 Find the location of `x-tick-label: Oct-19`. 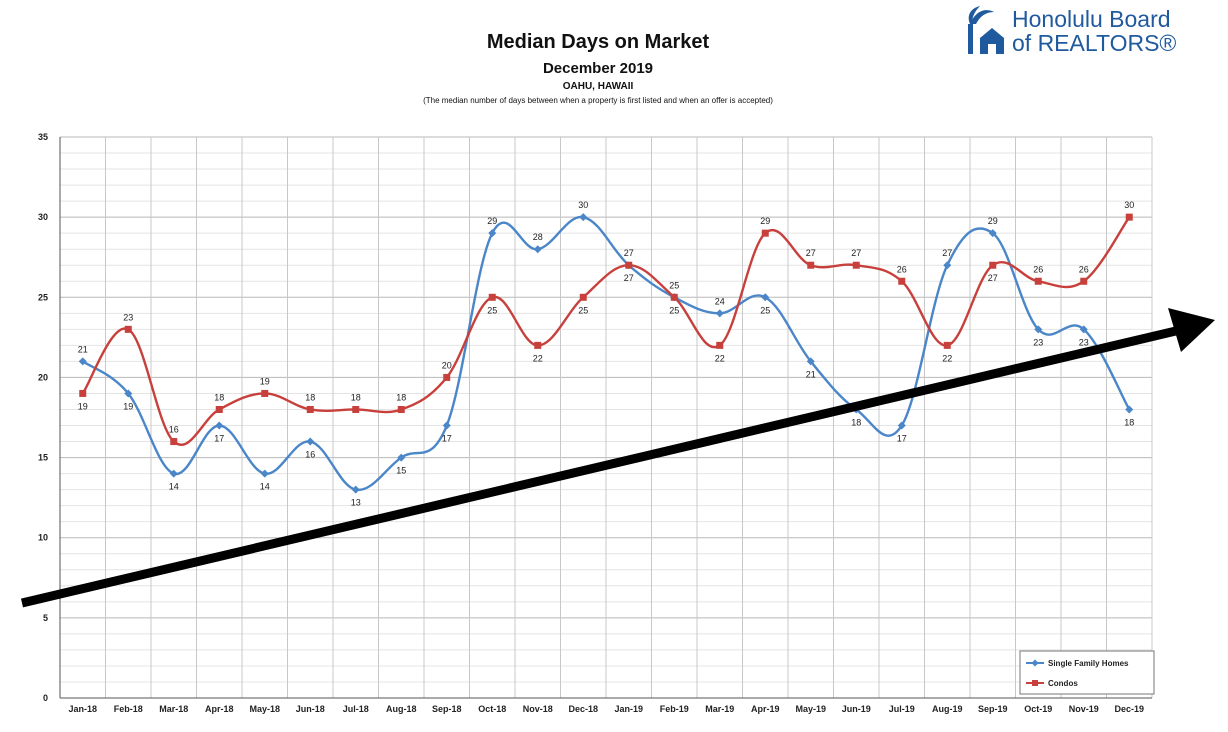

x-tick-label: Oct-19 is located at coordinates (1038, 709).